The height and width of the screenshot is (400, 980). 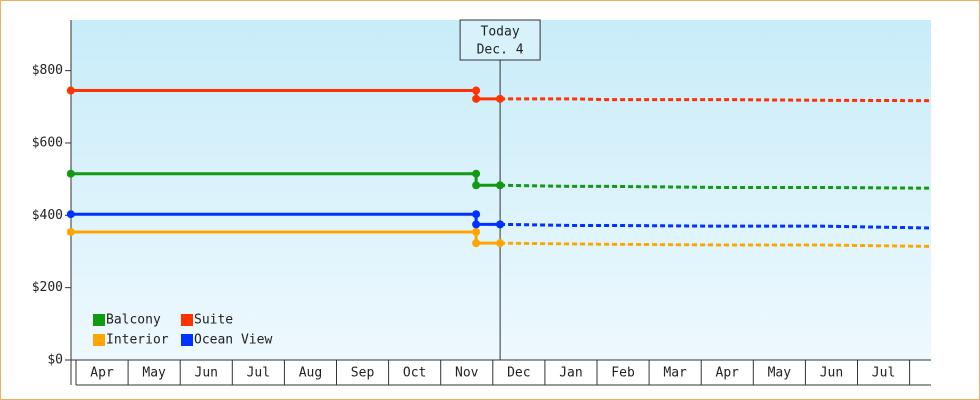 What do you see at coordinates (518, 373) in the screenshot?
I see `x-tick-label: Dec` at bounding box center [518, 373].